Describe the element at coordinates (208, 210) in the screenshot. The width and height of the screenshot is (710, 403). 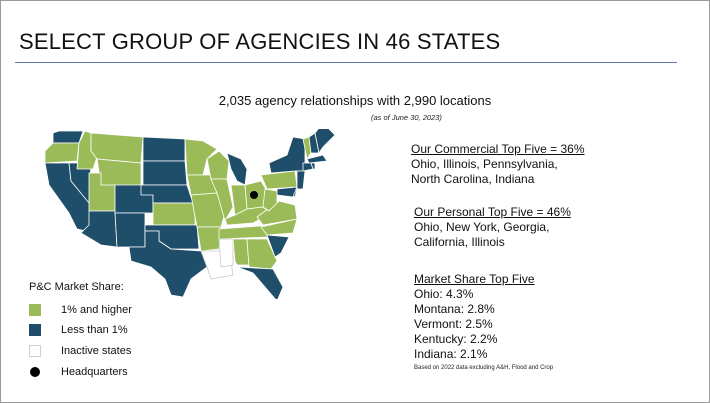
I see `state-missouri` at that location.